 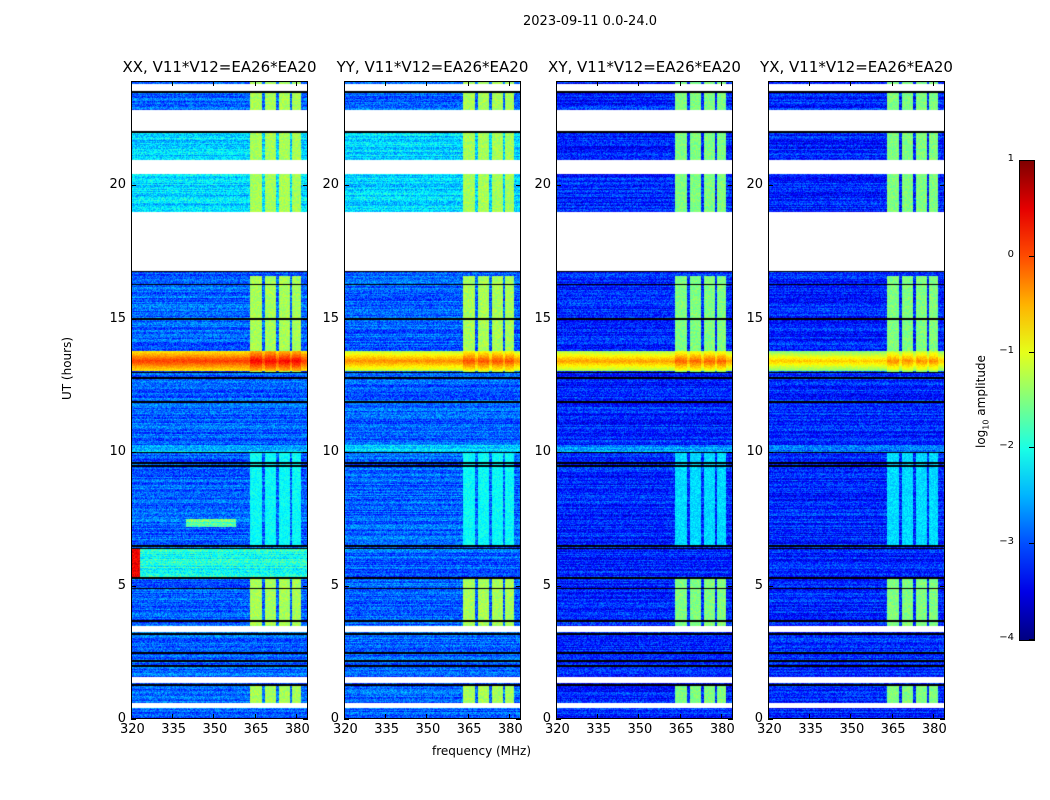 I want to click on colorbar, so click(x=1027, y=400).